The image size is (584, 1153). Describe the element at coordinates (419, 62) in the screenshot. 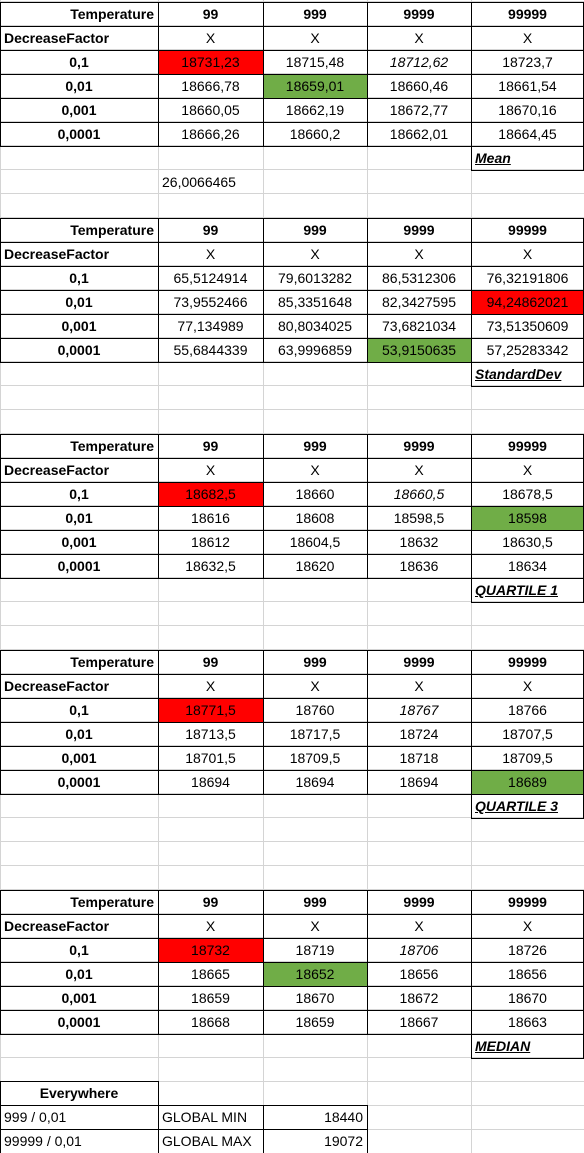

I see `data-cell: 18712,62` at that location.